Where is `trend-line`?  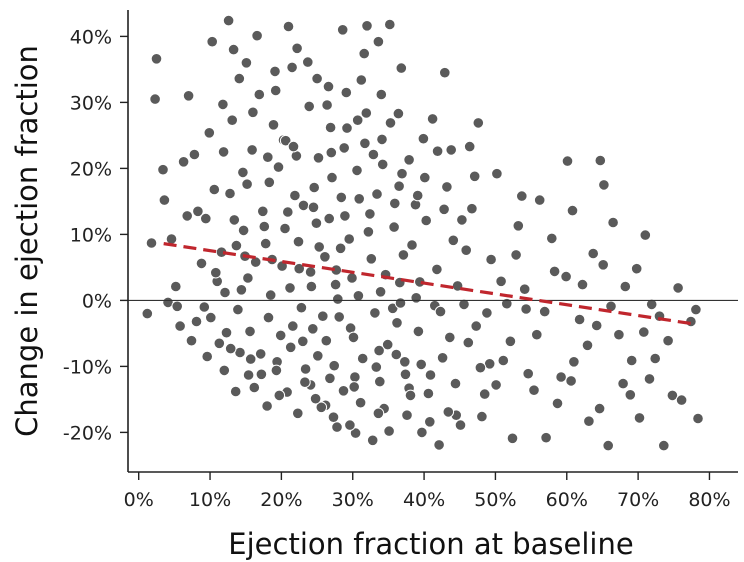
trend-line is located at coordinates (429, 284).